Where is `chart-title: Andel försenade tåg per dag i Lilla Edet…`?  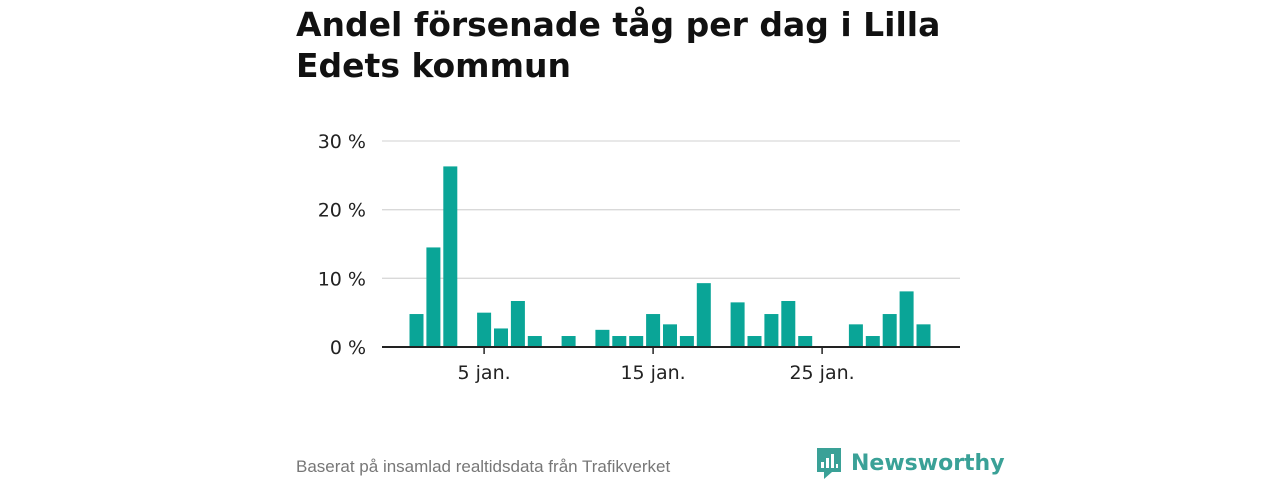
chart-title: Andel försenade tåg per dag i Lilla Edet… is located at coordinates (618, 45).